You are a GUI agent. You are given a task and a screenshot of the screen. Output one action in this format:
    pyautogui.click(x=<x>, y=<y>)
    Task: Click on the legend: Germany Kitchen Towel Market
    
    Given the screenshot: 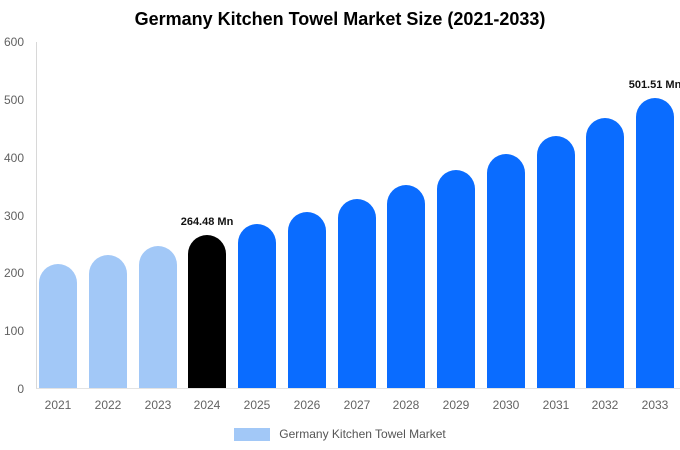 What is the action you would take?
    pyautogui.click(x=340, y=434)
    